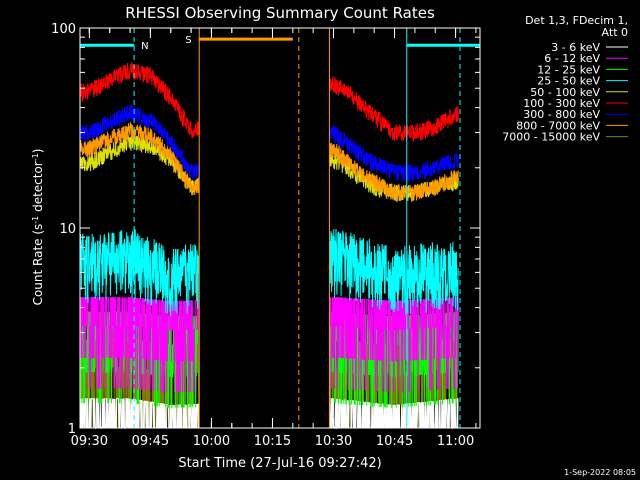 This screenshot has height=480, width=640. I want to click on series-1-line, so click(269, 414).